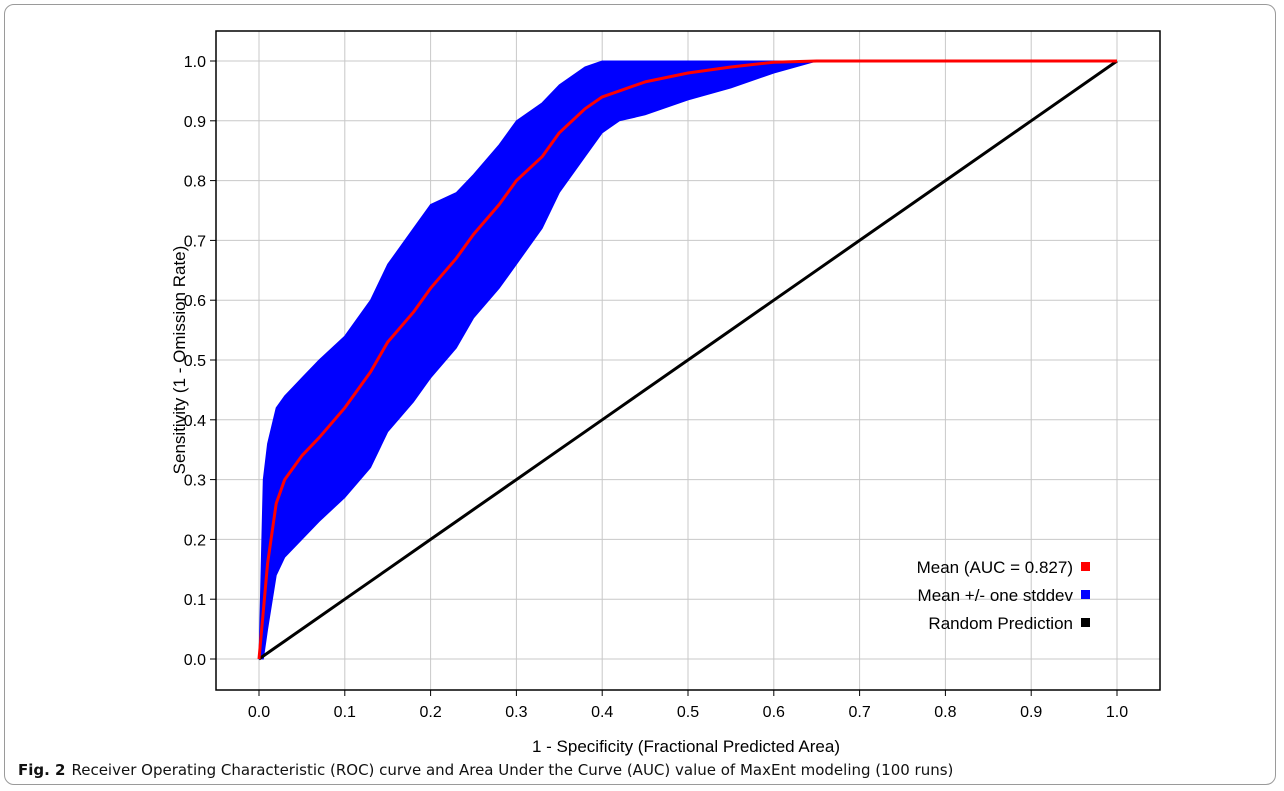  I want to click on x-axis-ticks: 0.0 0.1 0.2 0.3 0.4 0.5 0.6 0.7 0.8 0.9 1.0, so click(688, 705).